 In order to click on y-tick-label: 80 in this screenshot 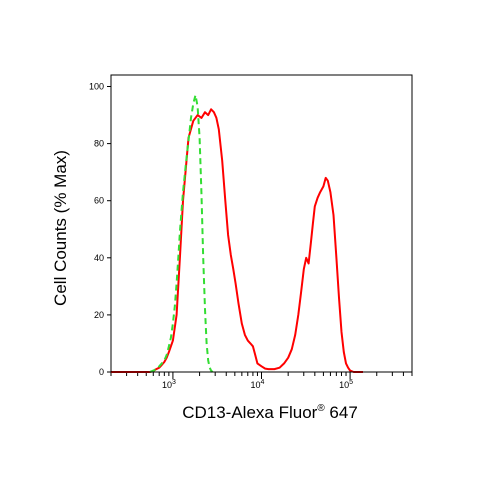, I will do `click(99, 144)`.